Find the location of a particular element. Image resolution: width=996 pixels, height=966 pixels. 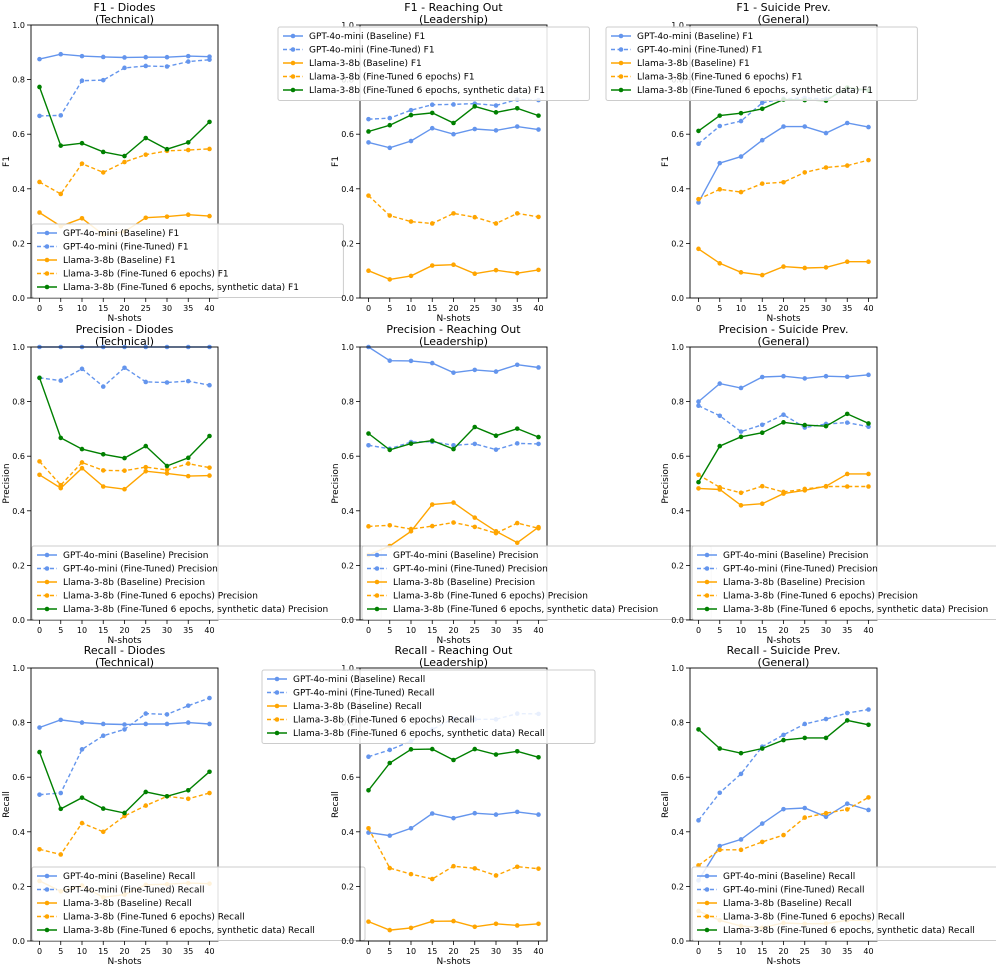

legend-label: GPT-4o-mini (Fine-Tuned) F1 is located at coordinates (700, 51).